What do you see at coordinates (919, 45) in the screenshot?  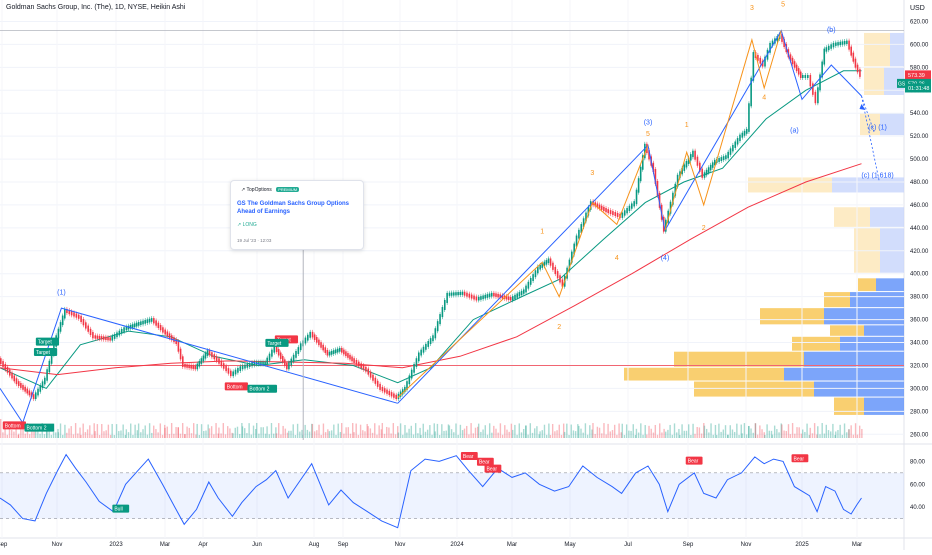 I see `price-tick-label: 600.00` at bounding box center [919, 45].